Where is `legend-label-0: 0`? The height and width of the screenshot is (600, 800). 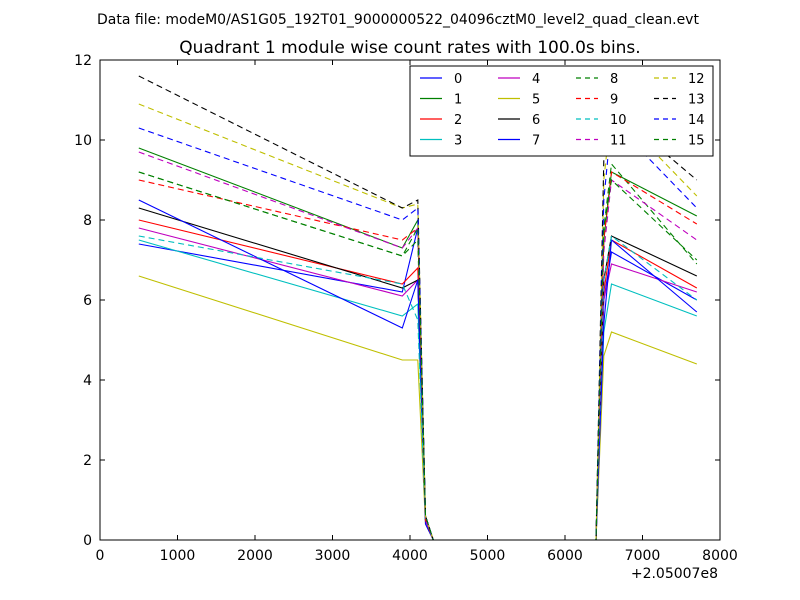
legend-label-0: 0 is located at coordinates (458, 79).